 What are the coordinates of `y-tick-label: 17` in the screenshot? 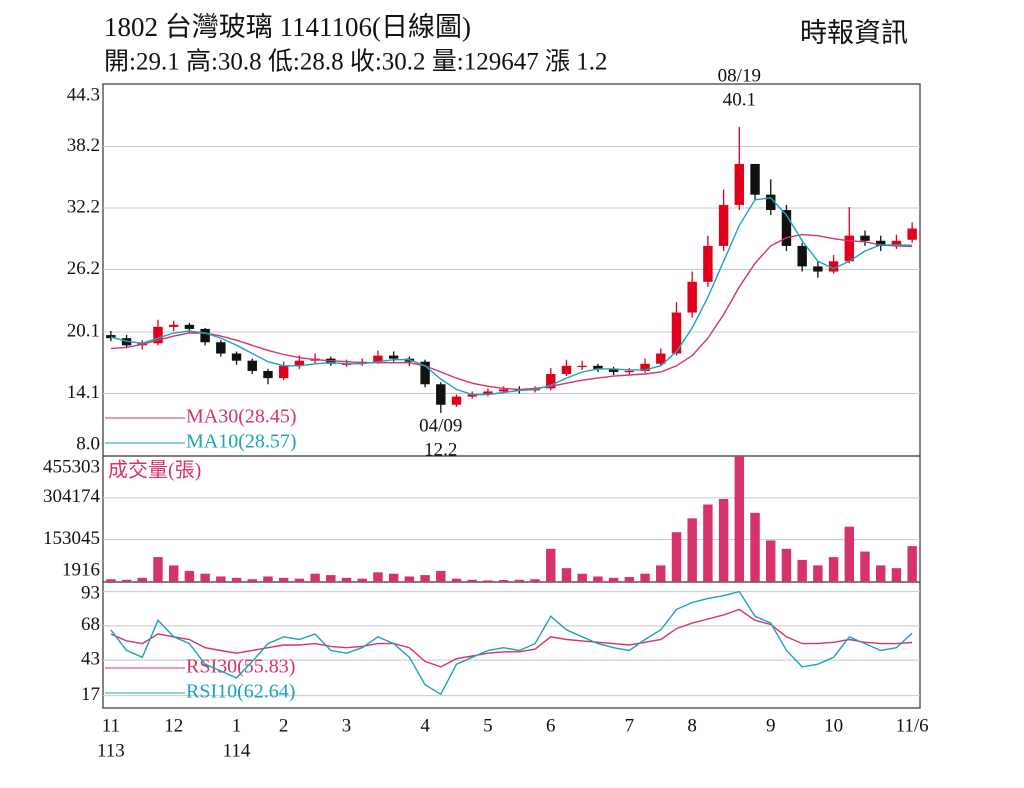 It's located at (90, 694).